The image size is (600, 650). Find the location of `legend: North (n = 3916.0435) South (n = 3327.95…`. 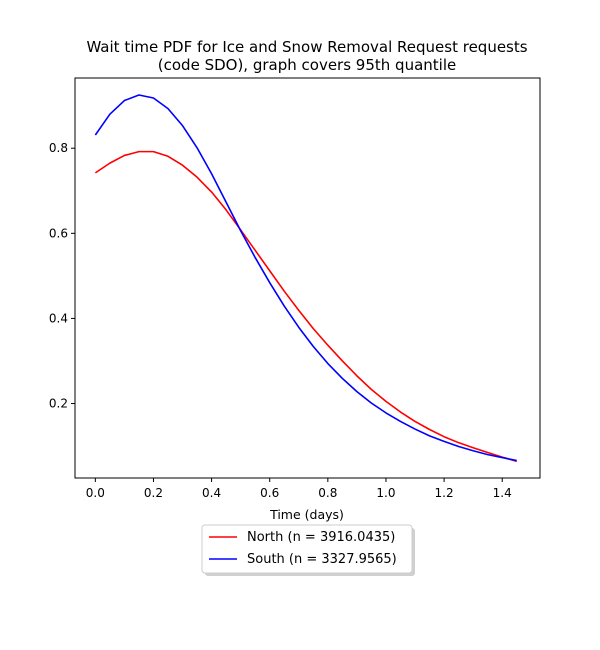

legend: North (n = 3916.0435) South (n = 3327.95… is located at coordinates (308, 550).